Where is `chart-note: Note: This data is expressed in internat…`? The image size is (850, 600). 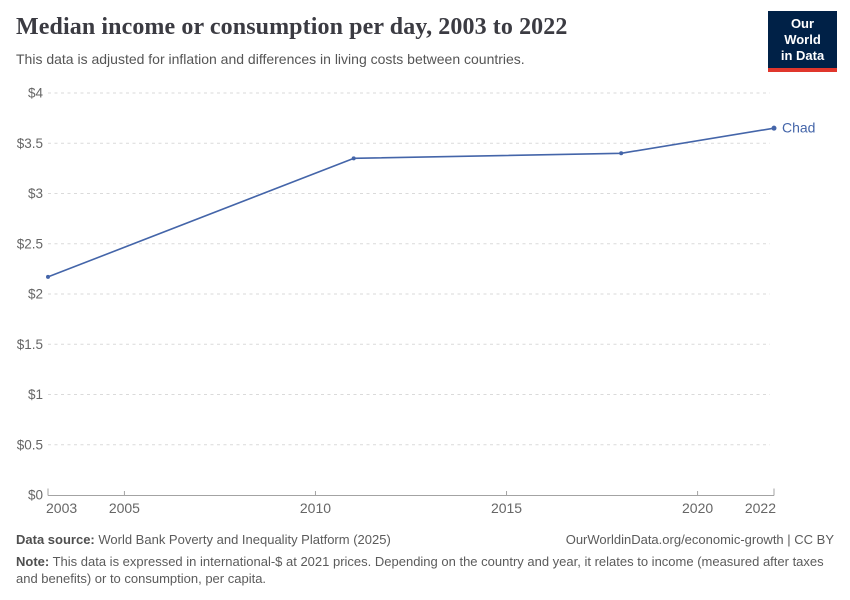
chart-note: Note: This data is expressed in internat… is located at coordinates (425, 570).